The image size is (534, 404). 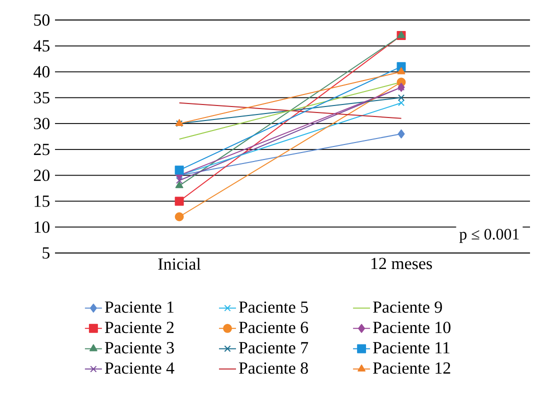 What do you see at coordinates (42, 150) in the screenshot?
I see `y-tick-label: 25` at bounding box center [42, 150].